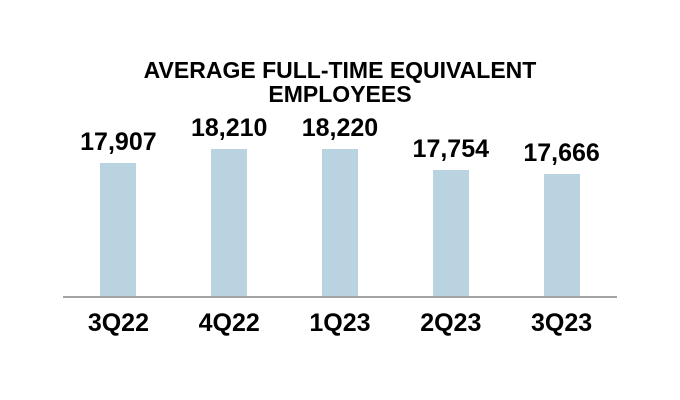  Describe the element at coordinates (561, 153) in the screenshot. I see `bar-value-label: 17,666` at that location.